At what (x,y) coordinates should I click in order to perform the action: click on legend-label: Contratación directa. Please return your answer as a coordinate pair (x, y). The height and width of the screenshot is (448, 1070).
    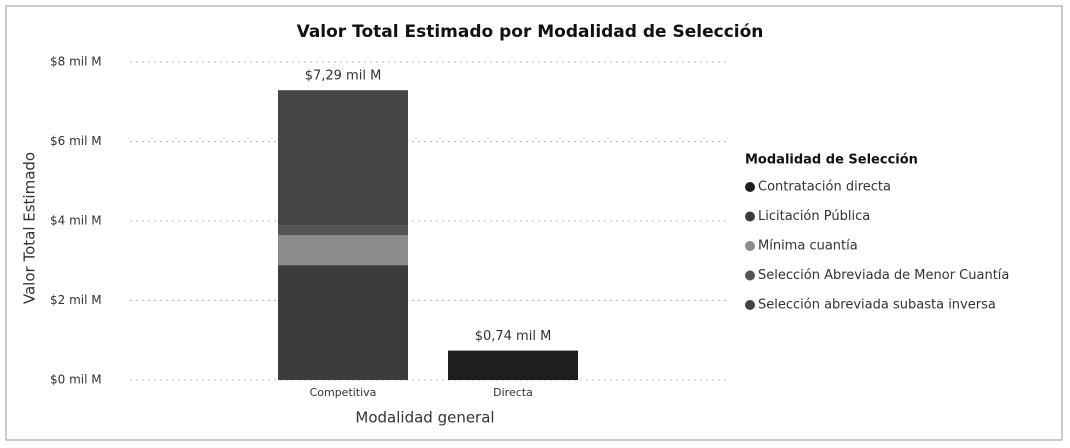
    Looking at the image, I should click on (824, 187).